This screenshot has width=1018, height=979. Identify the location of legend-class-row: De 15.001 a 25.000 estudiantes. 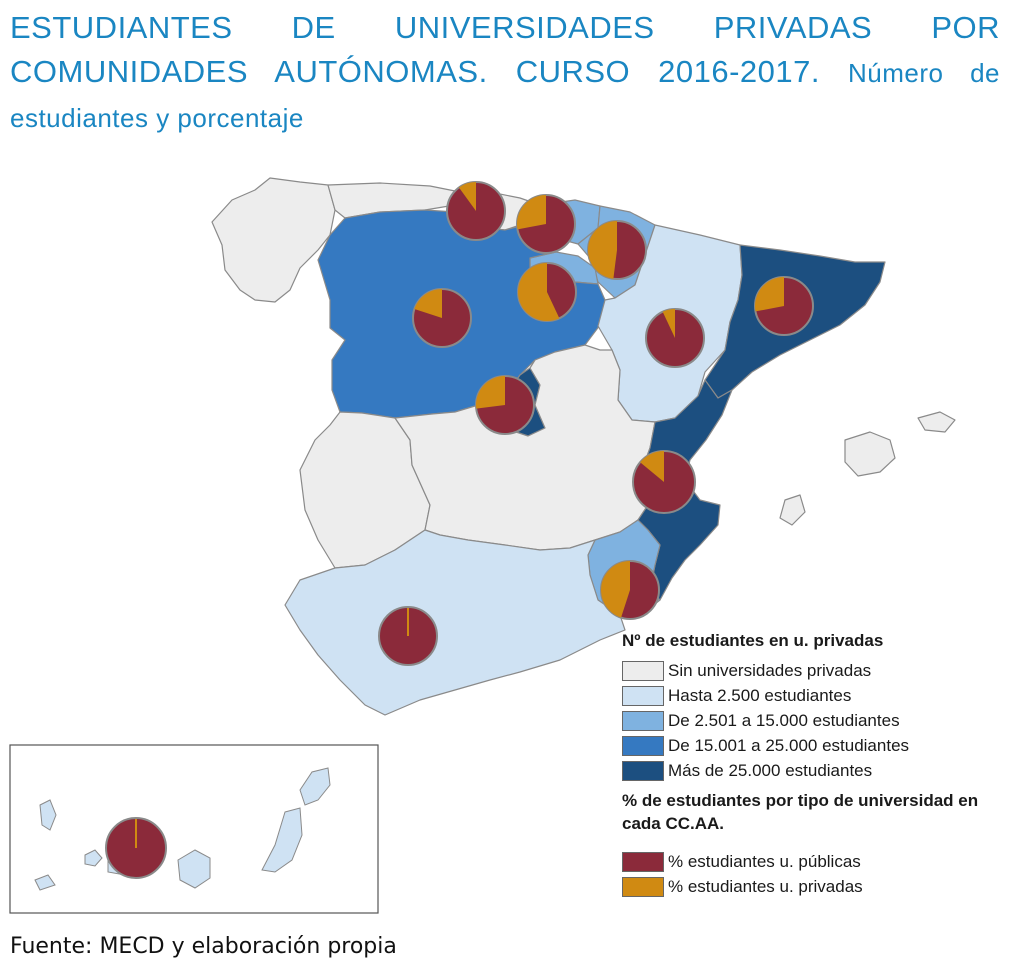
(812, 745).